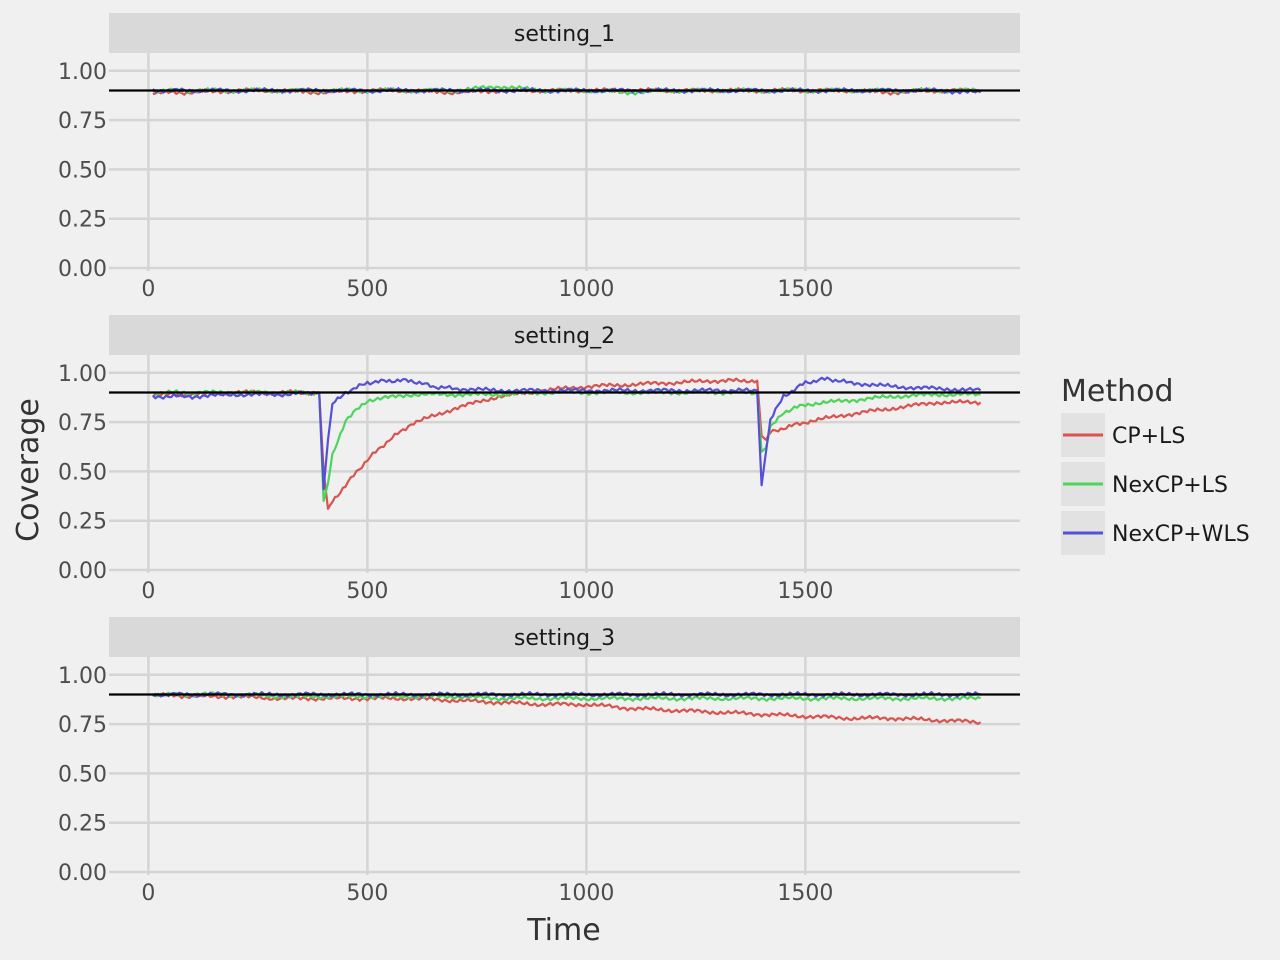 This screenshot has height=960, width=1280. Describe the element at coordinates (1181, 534) in the screenshot. I see `legend-label: NexCP+WLS` at that location.